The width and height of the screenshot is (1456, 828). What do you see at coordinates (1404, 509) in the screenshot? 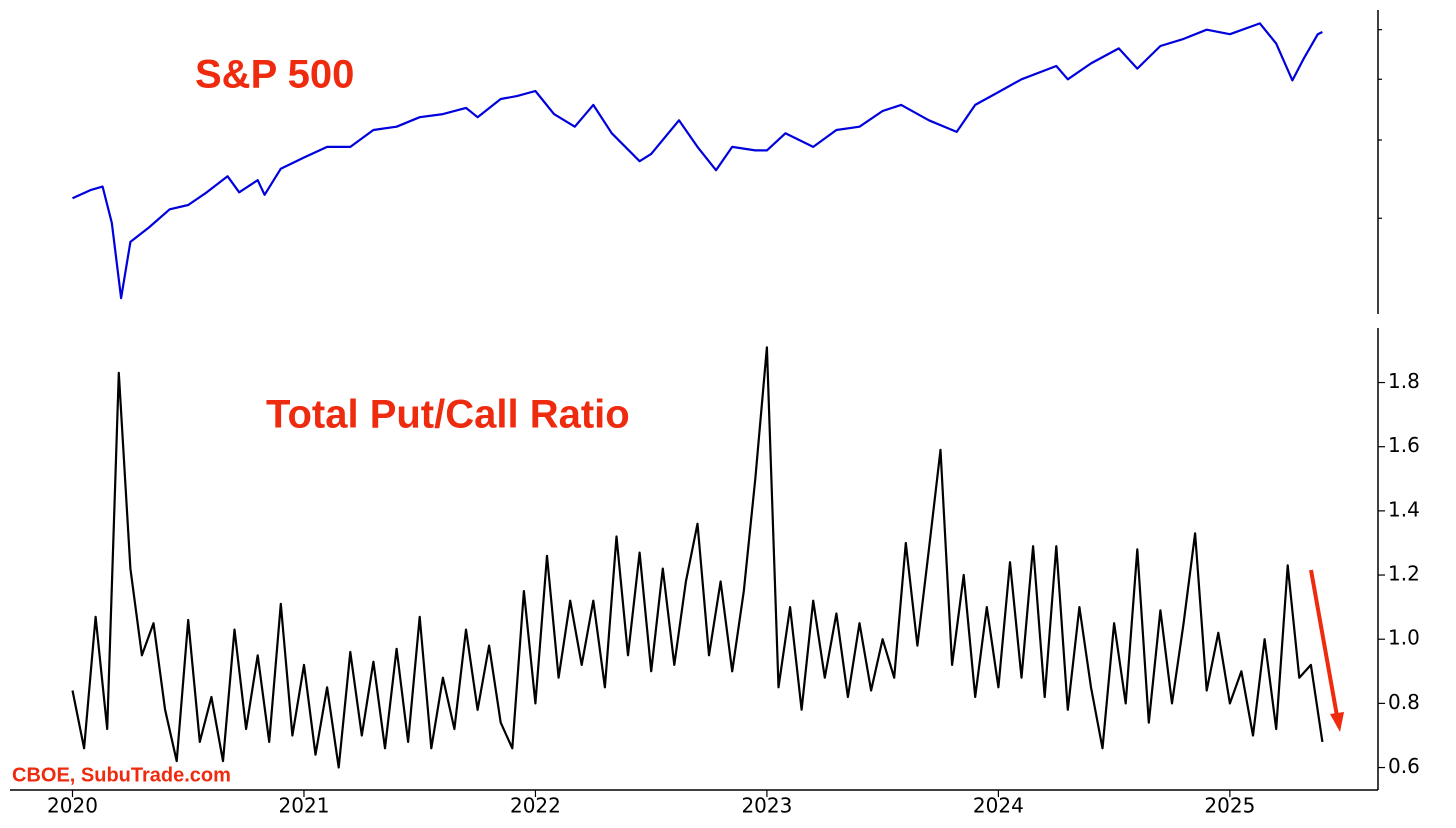
I see `y-tick-label: 1.4` at bounding box center [1404, 509].